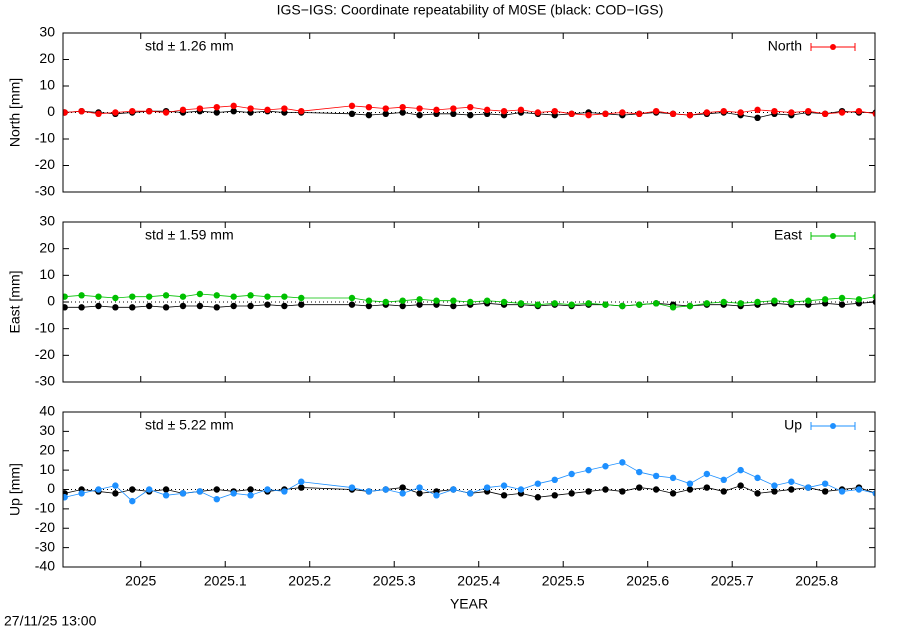 Image resolution: width=900 pixels, height=630 pixels. I want to click on plot-area, so click(469, 112).